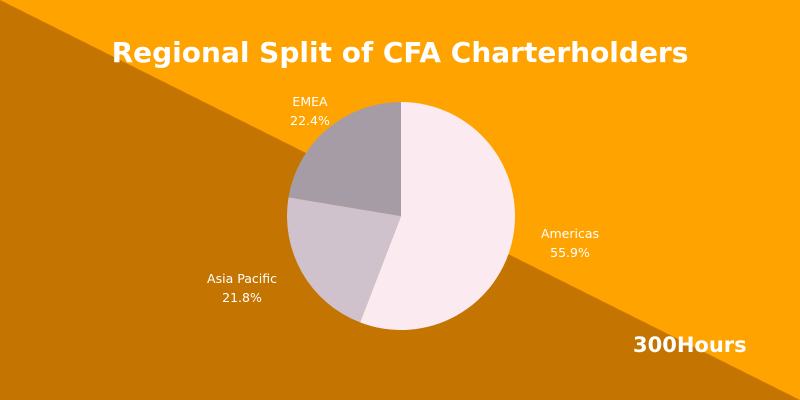 This screenshot has width=800, height=400. I want to click on slice-label-asia-pacific-value: 21.8%, so click(242, 297).